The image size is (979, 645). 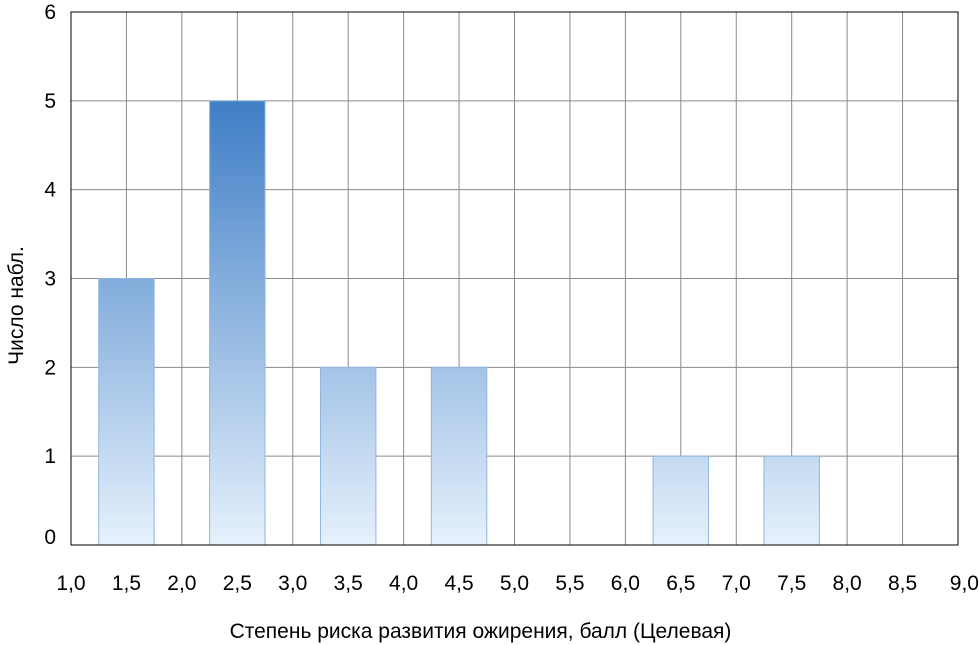 What do you see at coordinates (902, 583) in the screenshot?
I see `x-tick-label: 8,5` at bounding box center [902, 583].